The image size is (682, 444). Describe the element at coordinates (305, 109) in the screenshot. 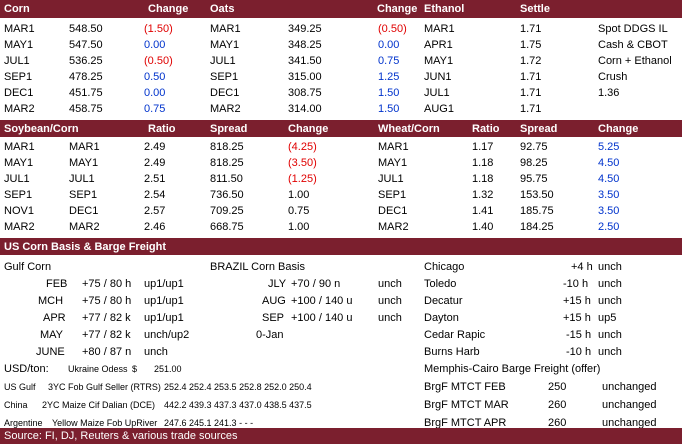

I see `oats-price: 314.00` at that location.